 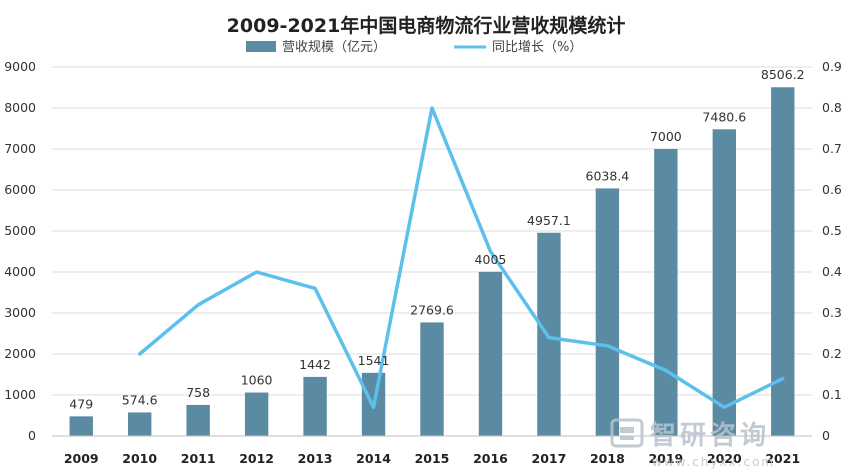 I want to click on bar-data-label: 1541, so click(x=374, y=360).